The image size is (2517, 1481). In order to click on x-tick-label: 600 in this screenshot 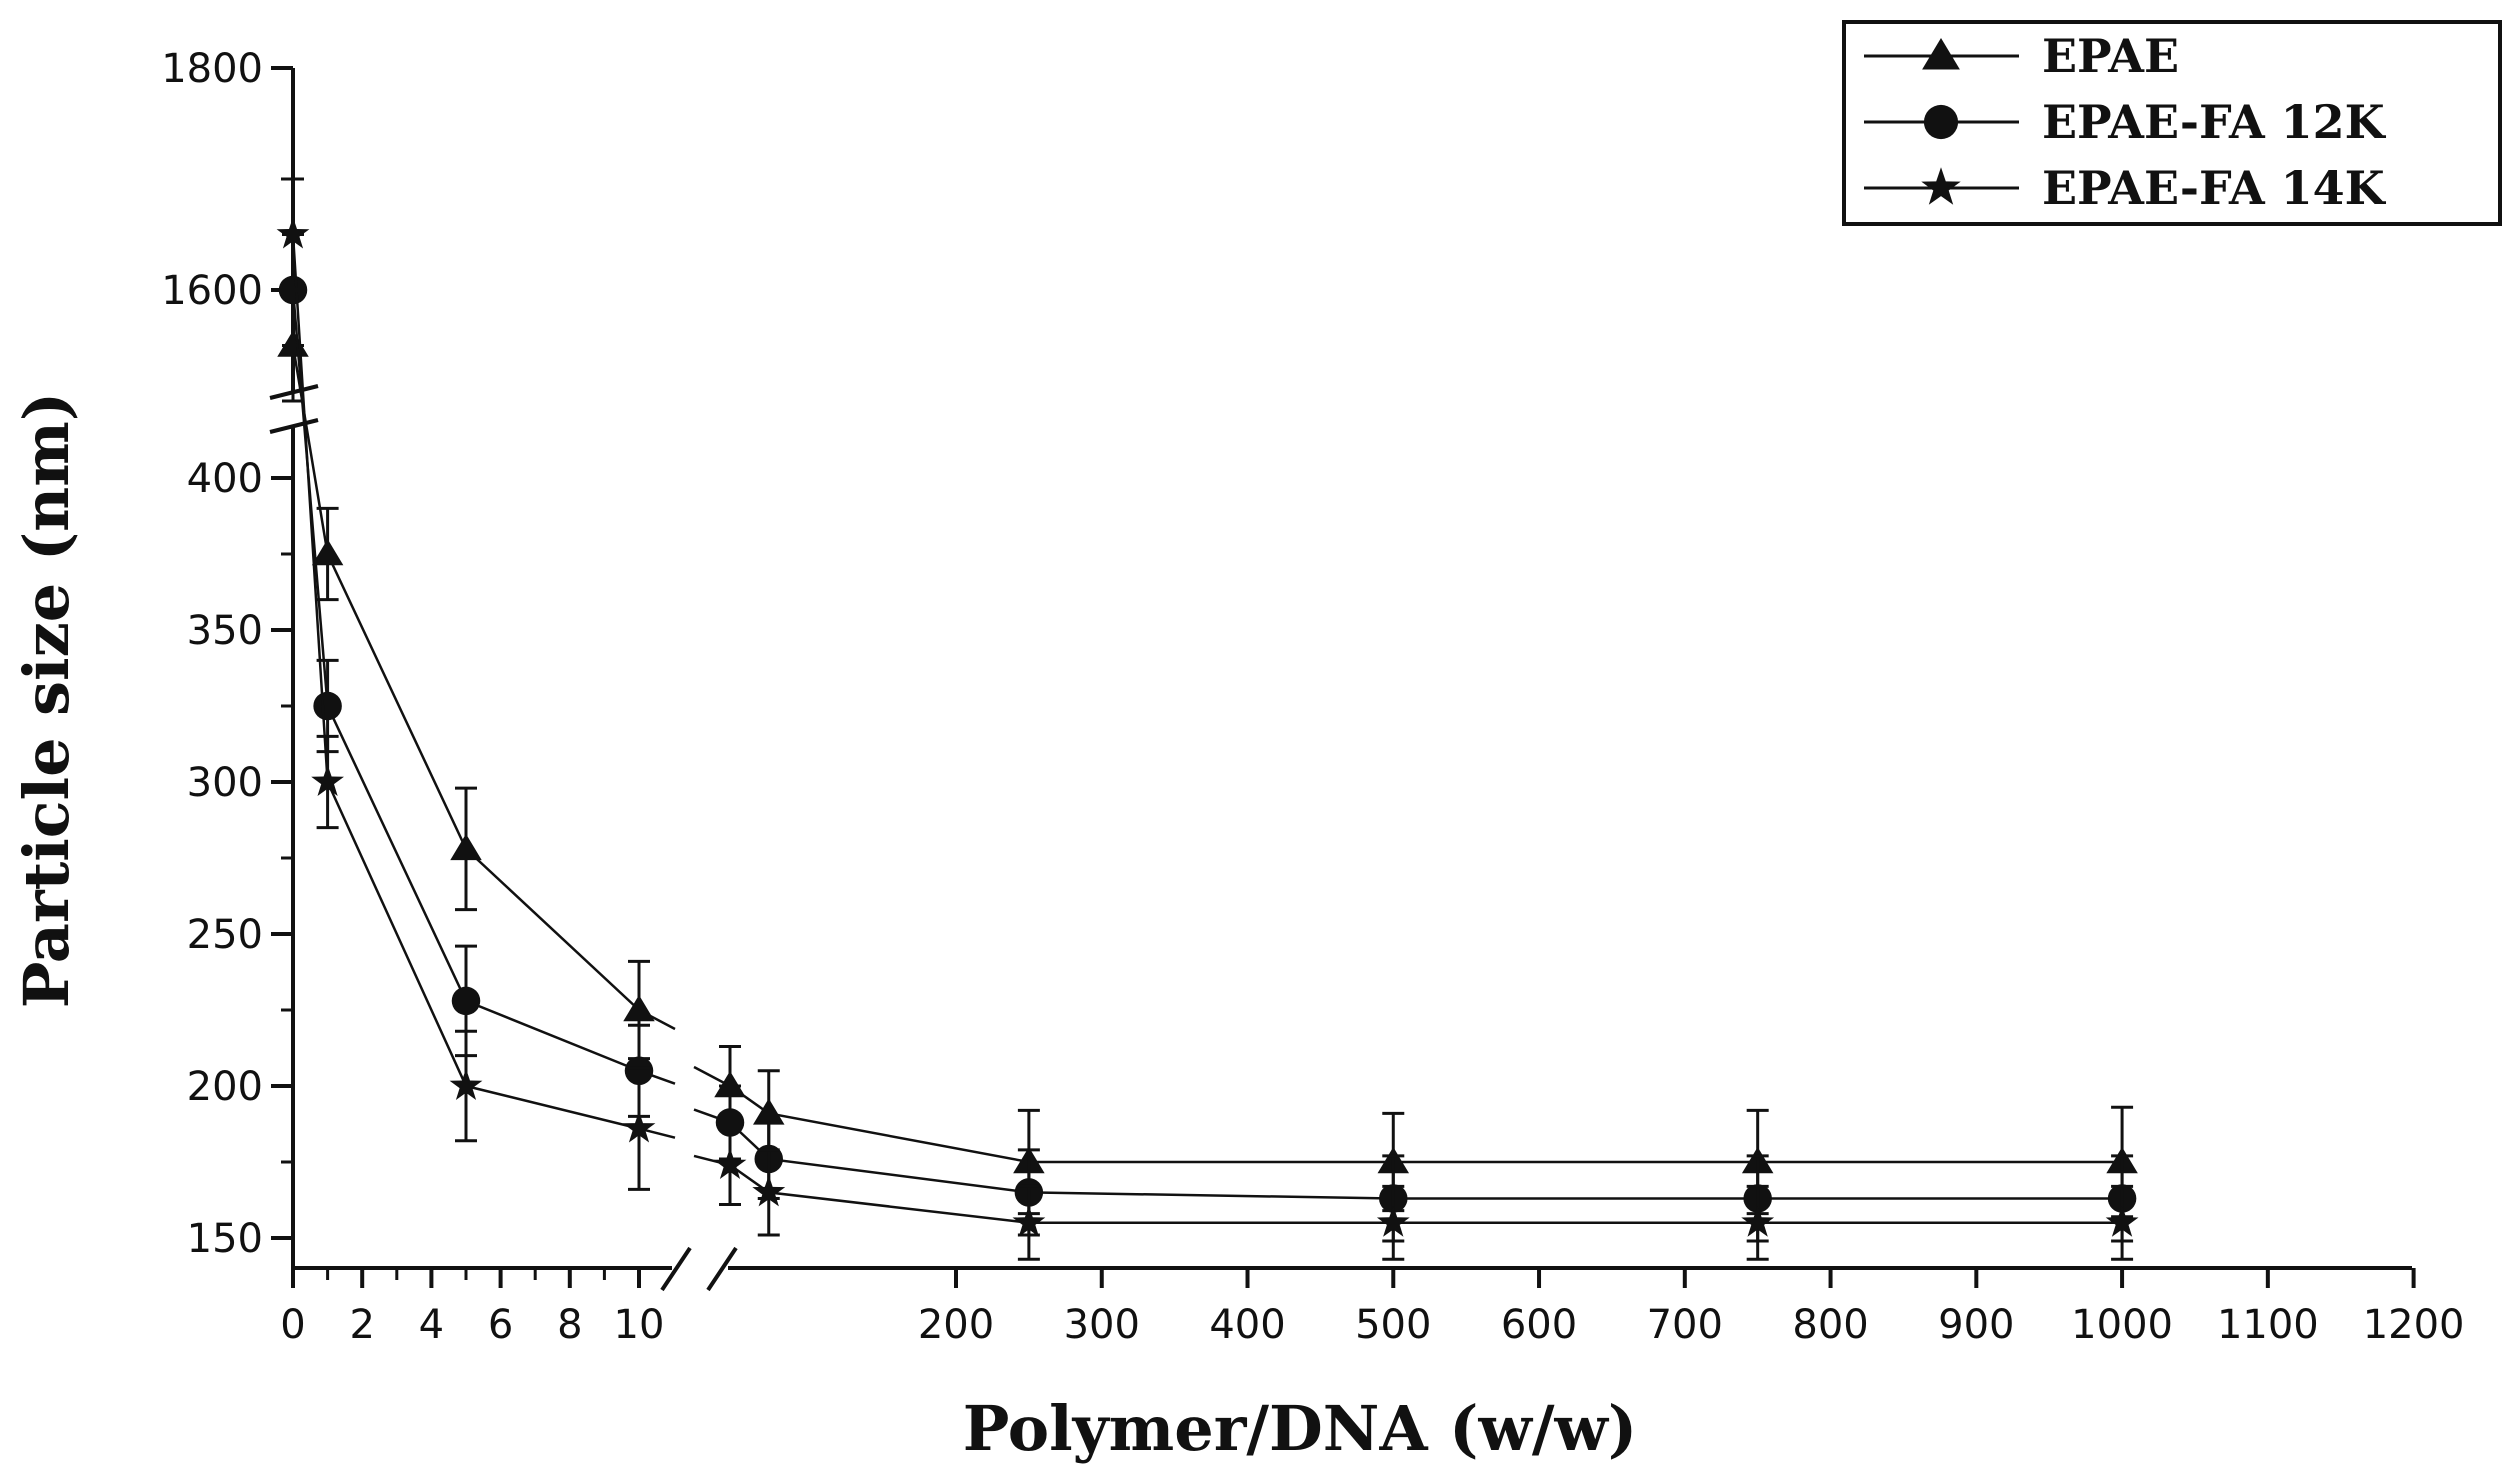, I will do `click(1539, 1325)`.